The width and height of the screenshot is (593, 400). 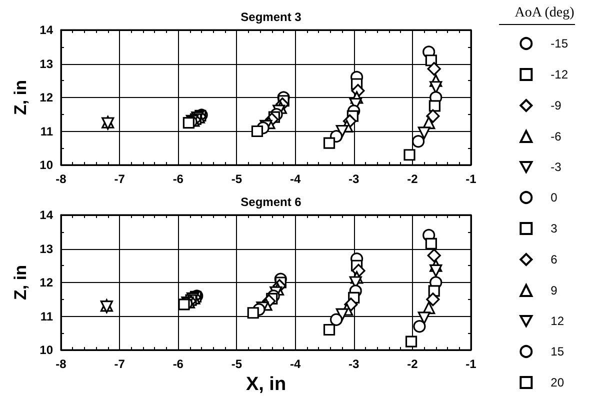 What do you see at coordinates (554, 197) in the screenshot?
I see `legend-label: 0` at bounding box center [554, 197].